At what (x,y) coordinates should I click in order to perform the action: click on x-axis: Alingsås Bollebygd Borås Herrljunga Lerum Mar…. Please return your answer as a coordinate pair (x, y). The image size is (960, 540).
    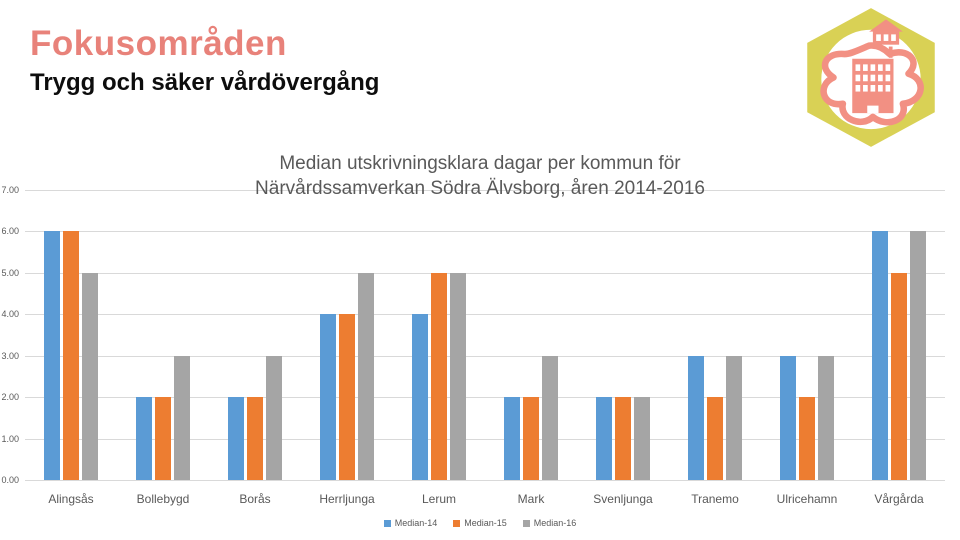
    Looking at the image, I should click on (485, 500).